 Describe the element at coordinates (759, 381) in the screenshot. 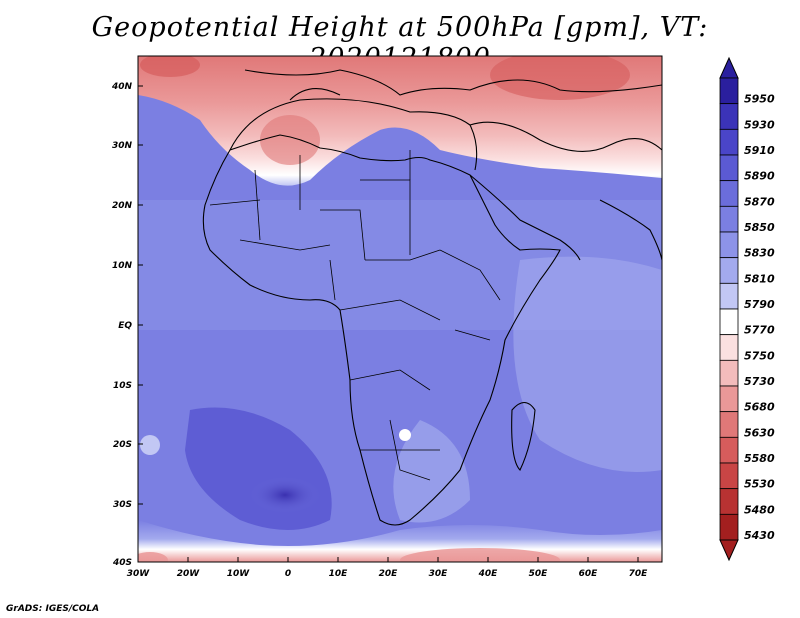

I see `colorbar-label: 5730` at that location.